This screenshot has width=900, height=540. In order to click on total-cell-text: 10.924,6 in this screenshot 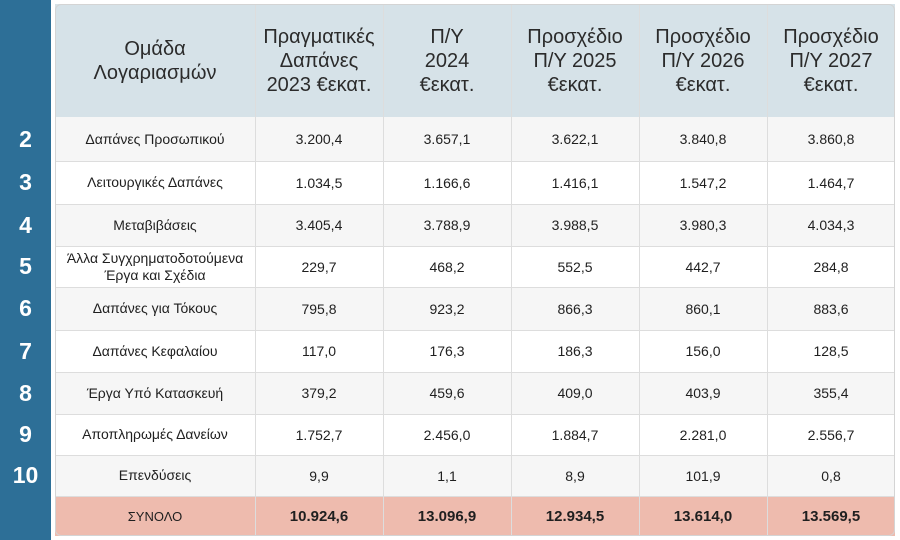, I will do `click(319, 516)`.